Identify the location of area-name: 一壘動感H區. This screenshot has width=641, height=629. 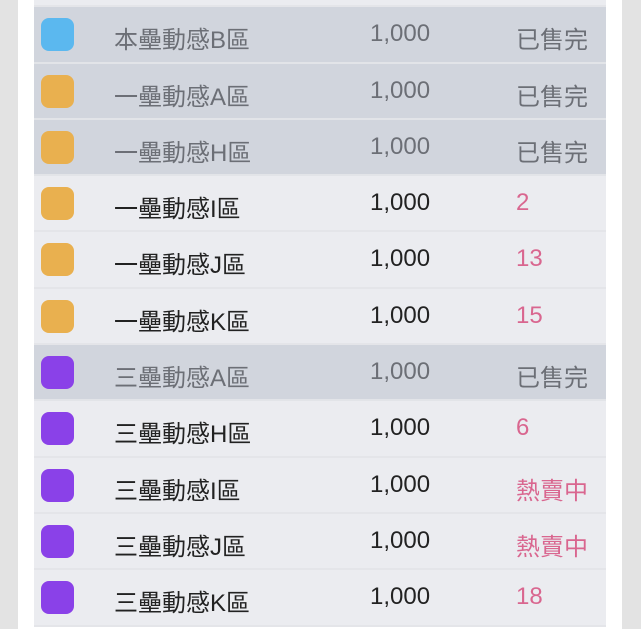
(183, 153).